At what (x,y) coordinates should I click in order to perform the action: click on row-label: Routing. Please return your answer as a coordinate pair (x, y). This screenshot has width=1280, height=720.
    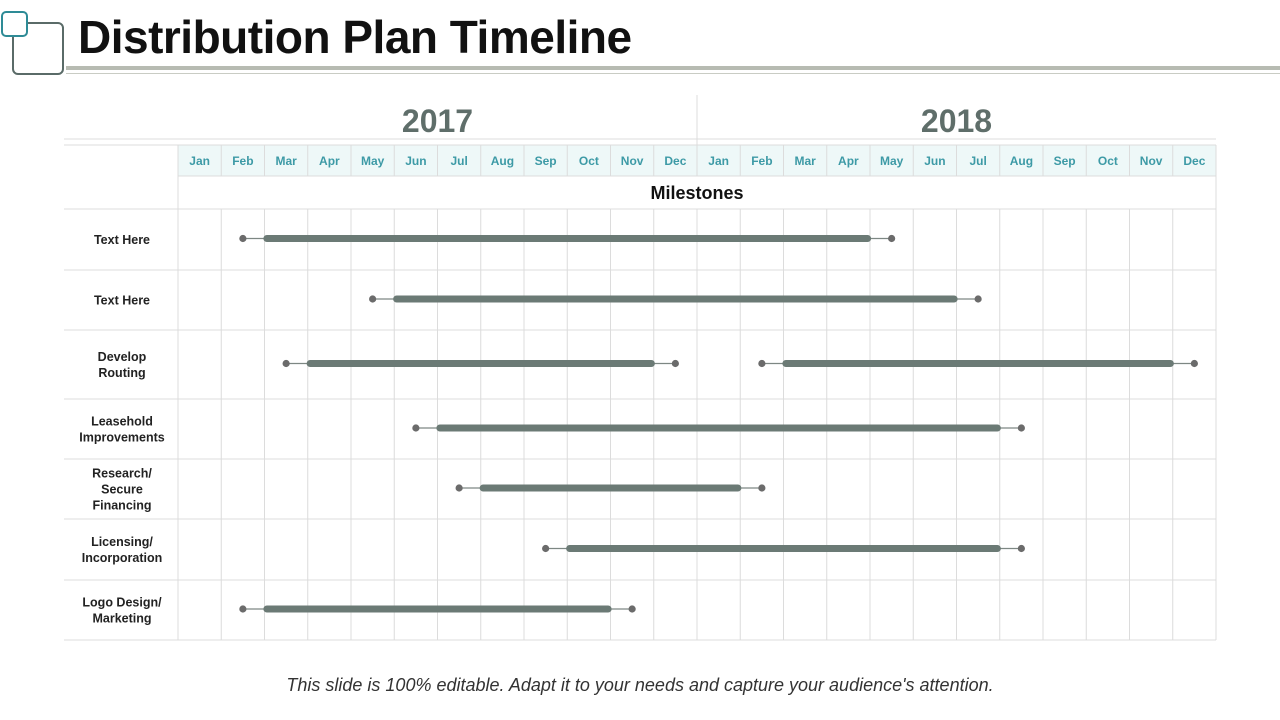
    Looking at the image, I should click on (121, 373).